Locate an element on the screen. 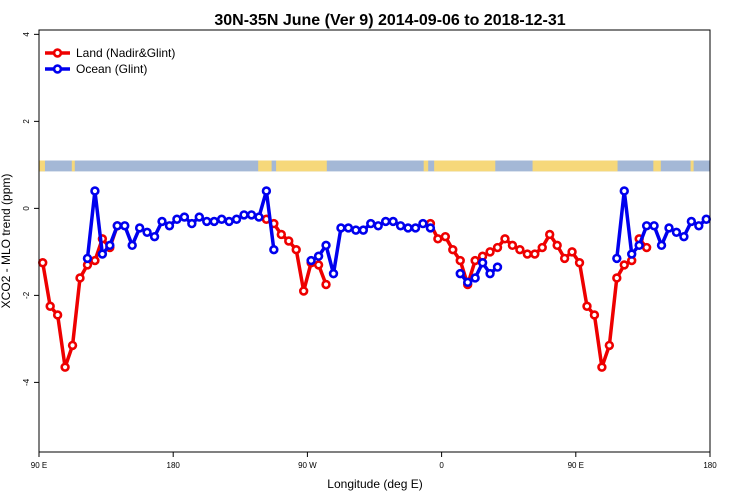 This screenshot has width=750, height=500. y-tick-label: -4 is located at coordinates (26, 382).